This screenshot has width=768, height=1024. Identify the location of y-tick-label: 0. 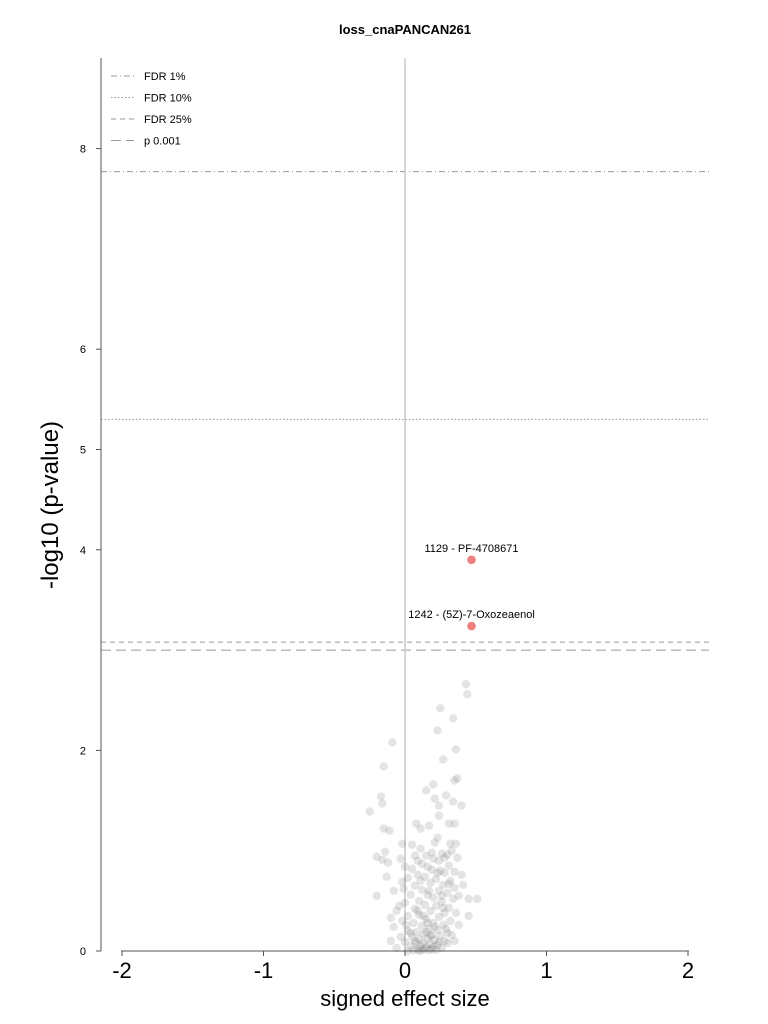
(83, 952).